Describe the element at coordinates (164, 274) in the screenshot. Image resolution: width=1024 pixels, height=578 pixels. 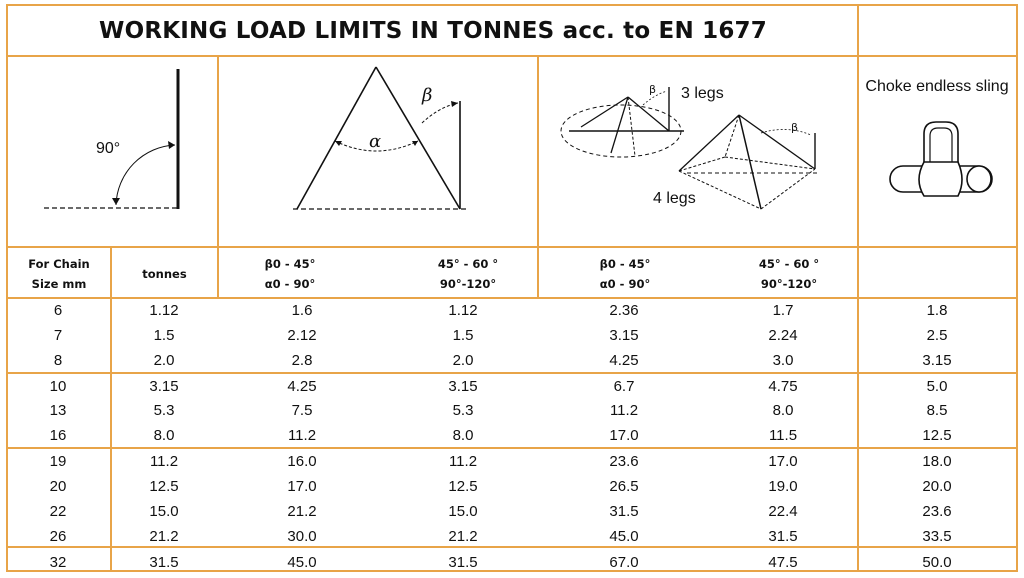
I see `header-tonnes: tonnes` at that location.